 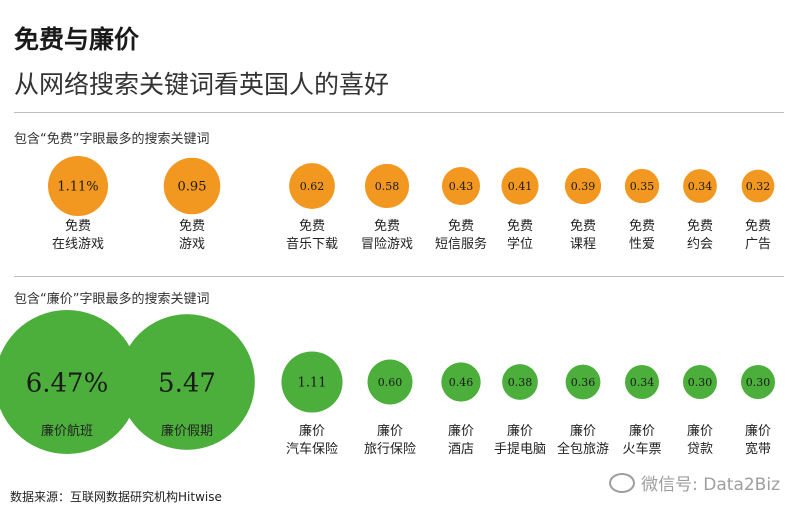 I want to click on free-value-label: 0.34, so click(x=700, y=186).